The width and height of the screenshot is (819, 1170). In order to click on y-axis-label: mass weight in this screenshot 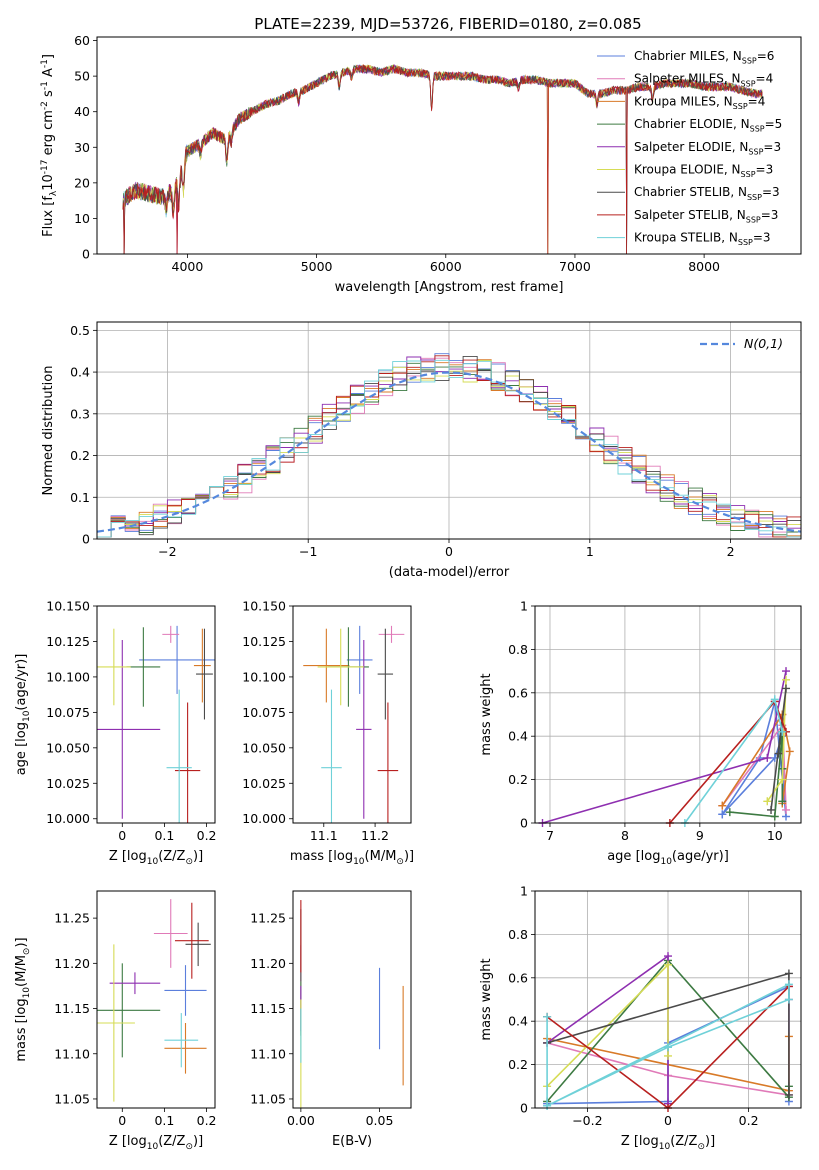, I will do `click(486, 999)`.